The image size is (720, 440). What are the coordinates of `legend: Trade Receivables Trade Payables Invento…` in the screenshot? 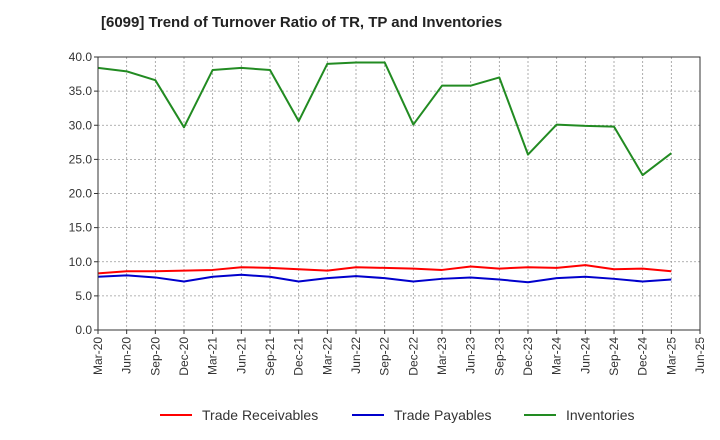 It's located at (360, 415).